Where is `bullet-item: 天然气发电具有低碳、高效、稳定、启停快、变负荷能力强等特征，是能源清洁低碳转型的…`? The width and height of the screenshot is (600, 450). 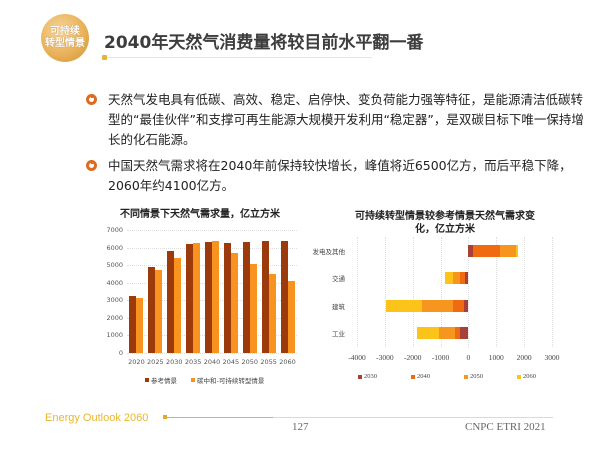 bullet-item: 天然气发电具有低碳、高效、稳定、启停快、变负荷能力强等特征，是能源清洁低碳转型的… is located at coordinates (336, 120).